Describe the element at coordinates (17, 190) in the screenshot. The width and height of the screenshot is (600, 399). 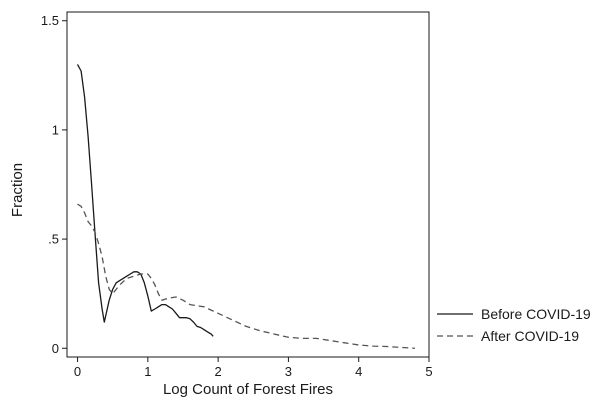
I see `y-axis-title: Fraction` at that location.